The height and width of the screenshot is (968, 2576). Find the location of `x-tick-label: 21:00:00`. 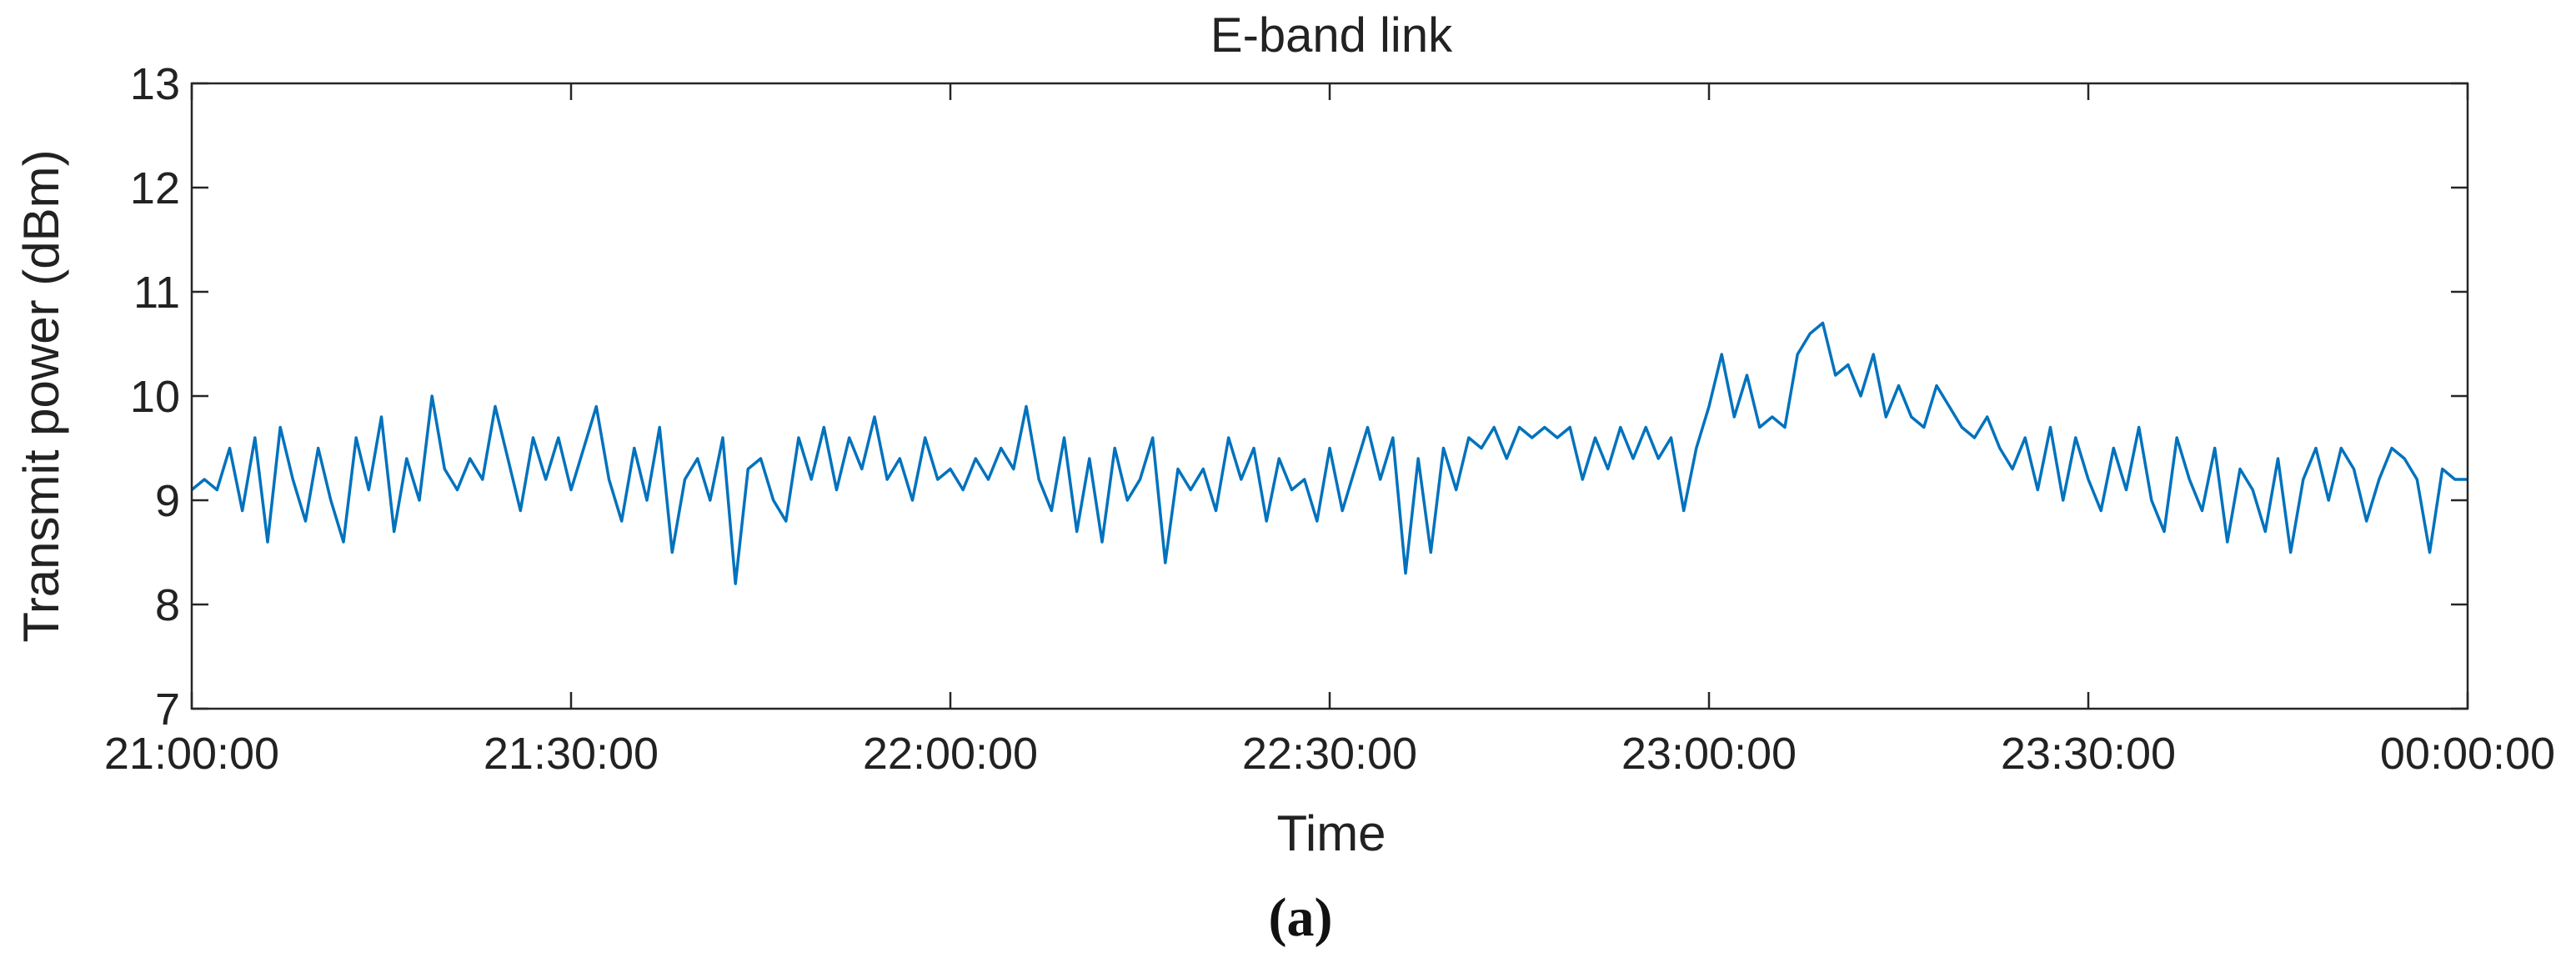

x-tick-label: 21:00:00 is located at coordinates (191, 754).